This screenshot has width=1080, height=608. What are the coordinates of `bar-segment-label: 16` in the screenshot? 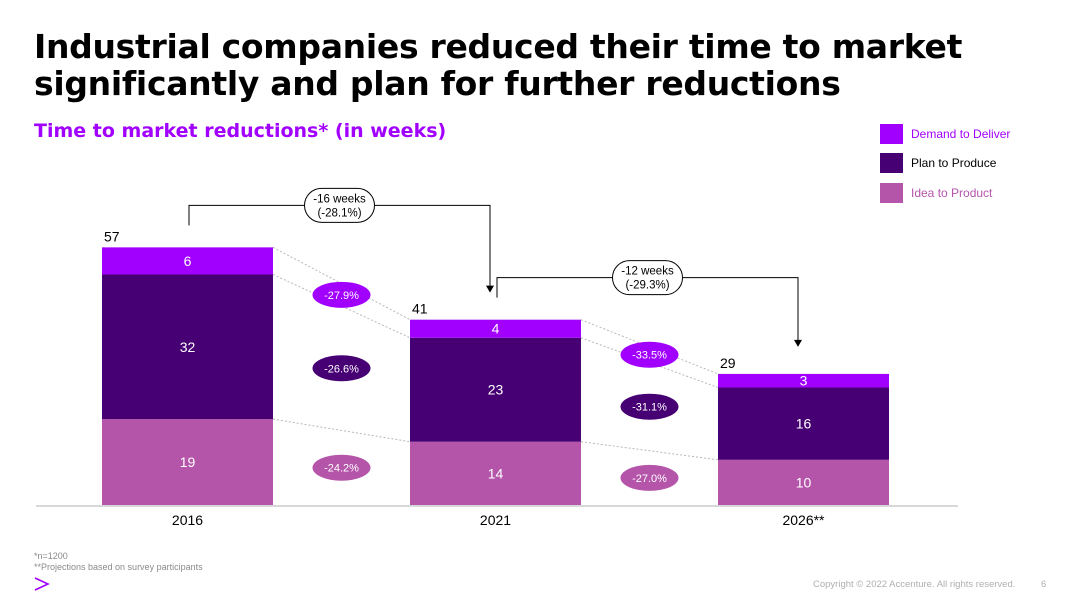 It's located at (804, 424).